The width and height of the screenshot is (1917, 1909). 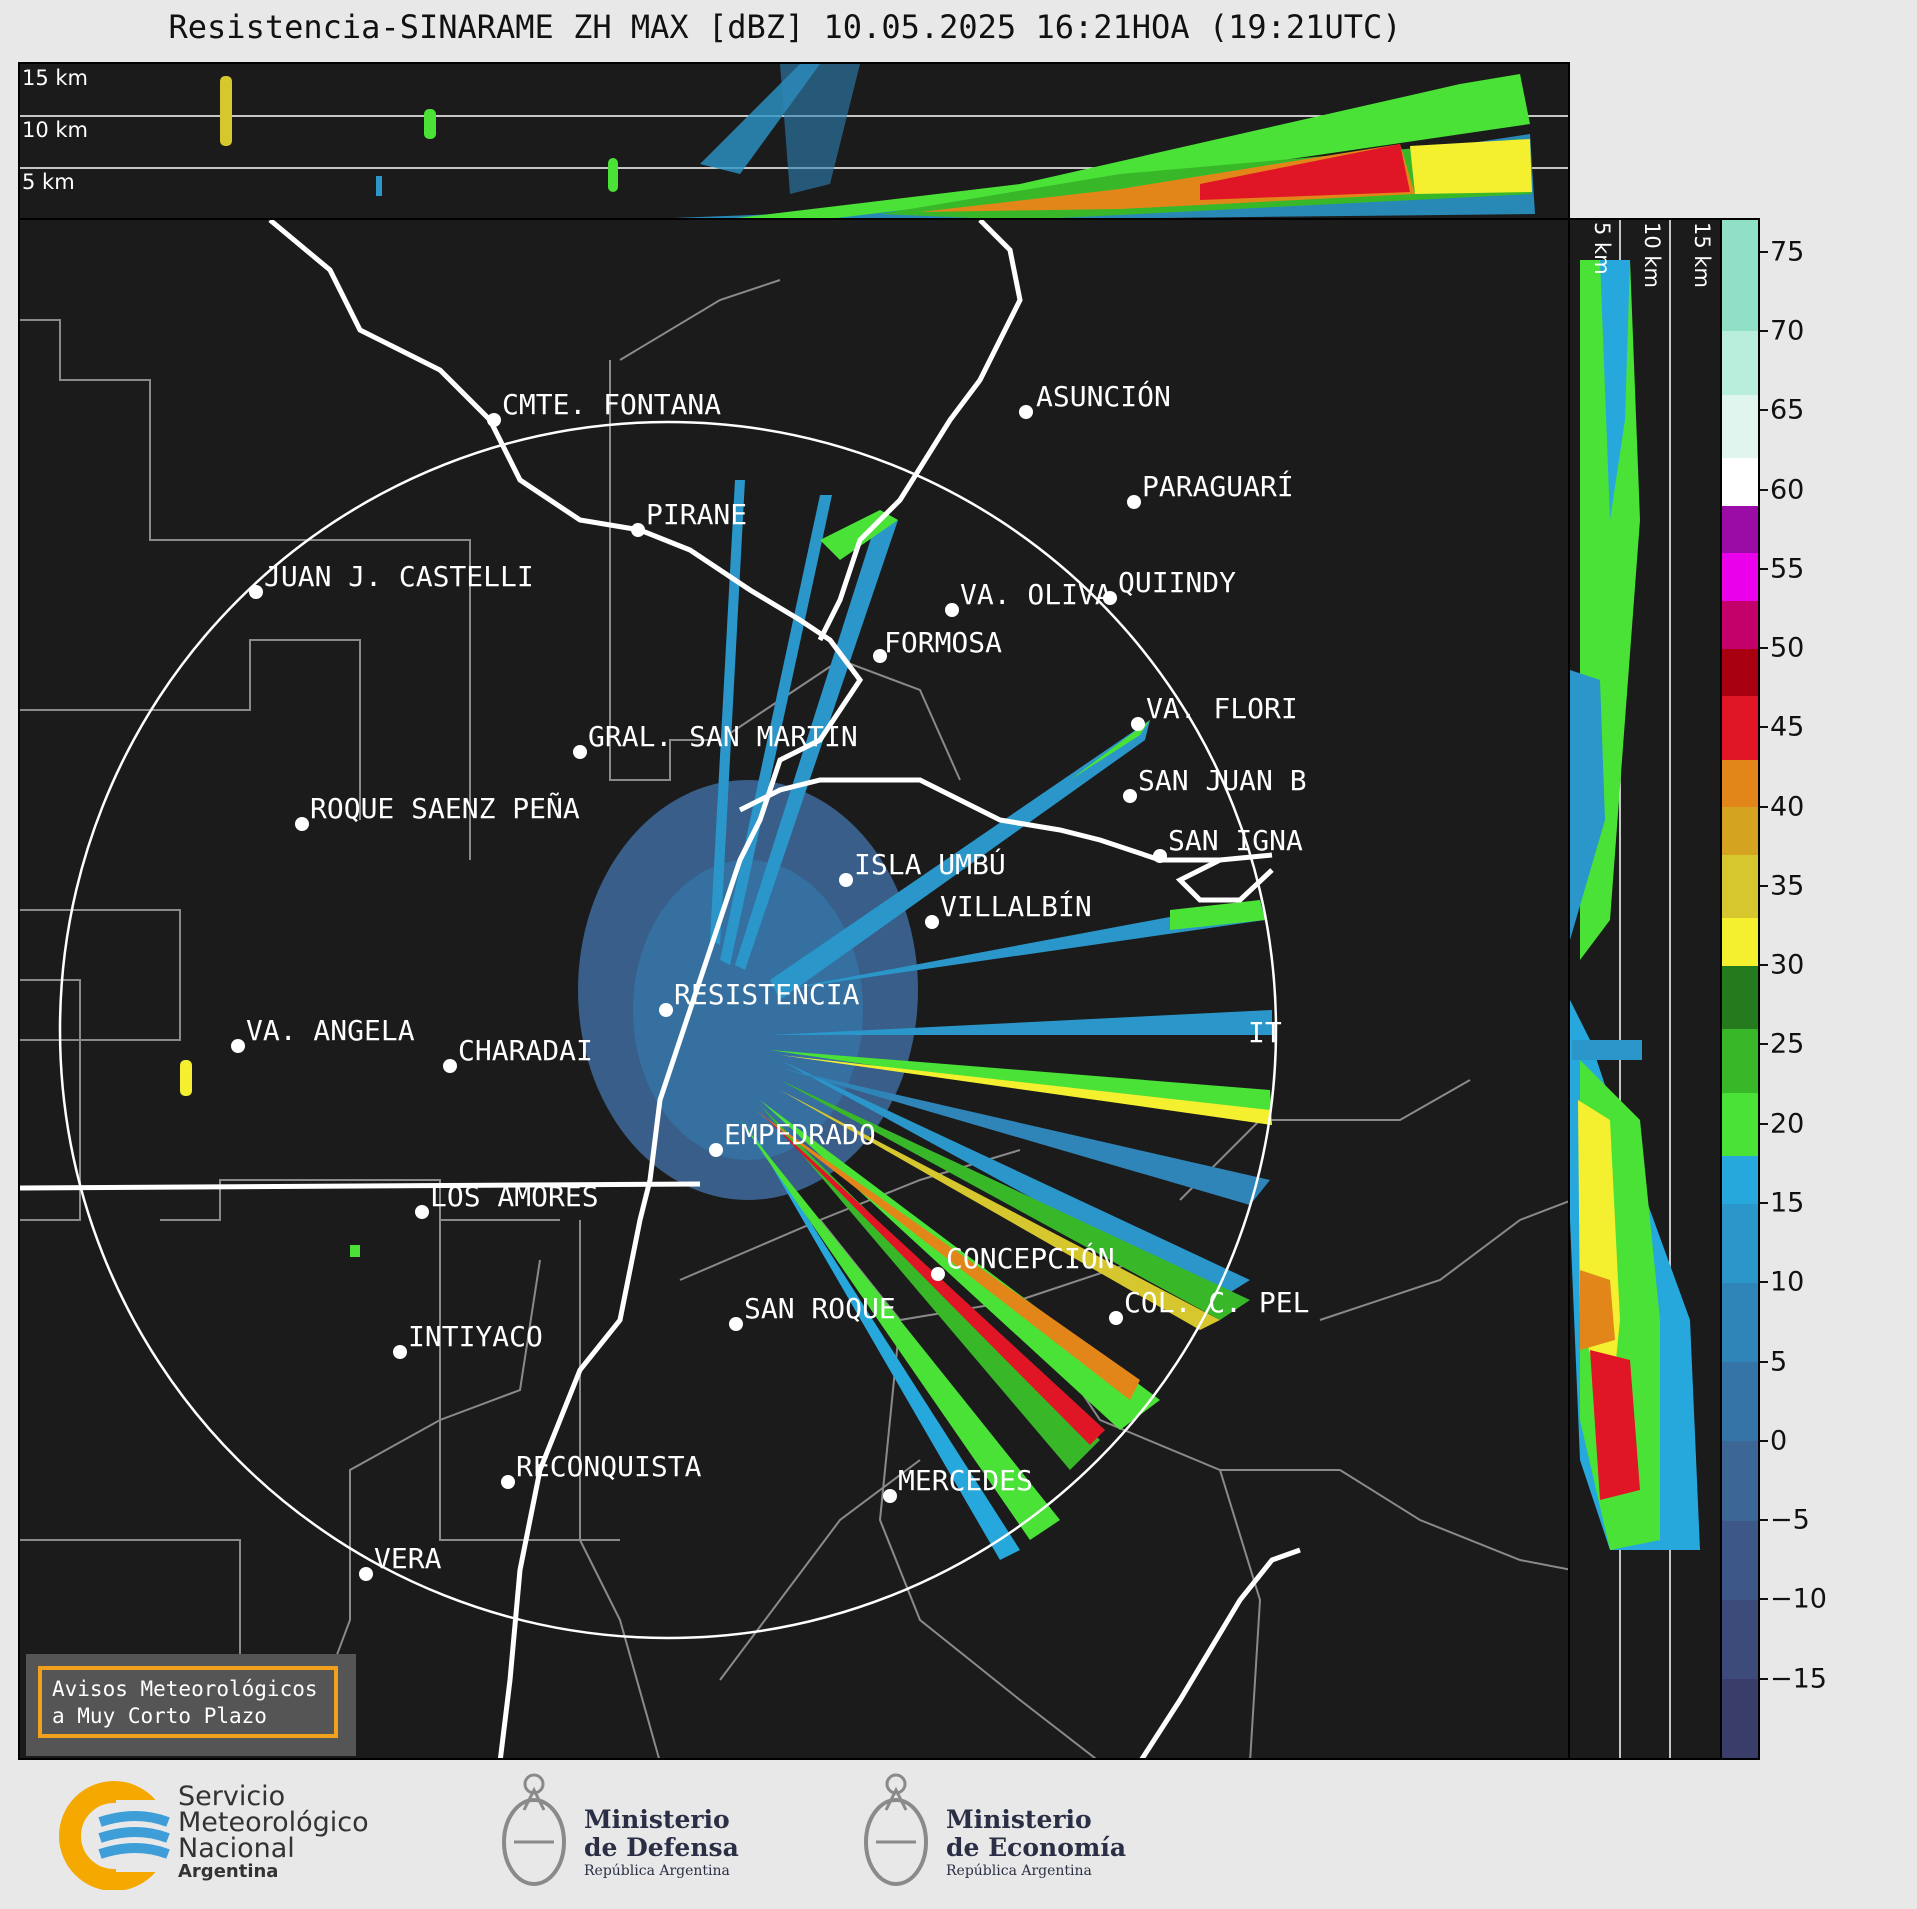 I want to click on warning-line-1: Avisos Meteorológicos, so click(x=185, y=1689).